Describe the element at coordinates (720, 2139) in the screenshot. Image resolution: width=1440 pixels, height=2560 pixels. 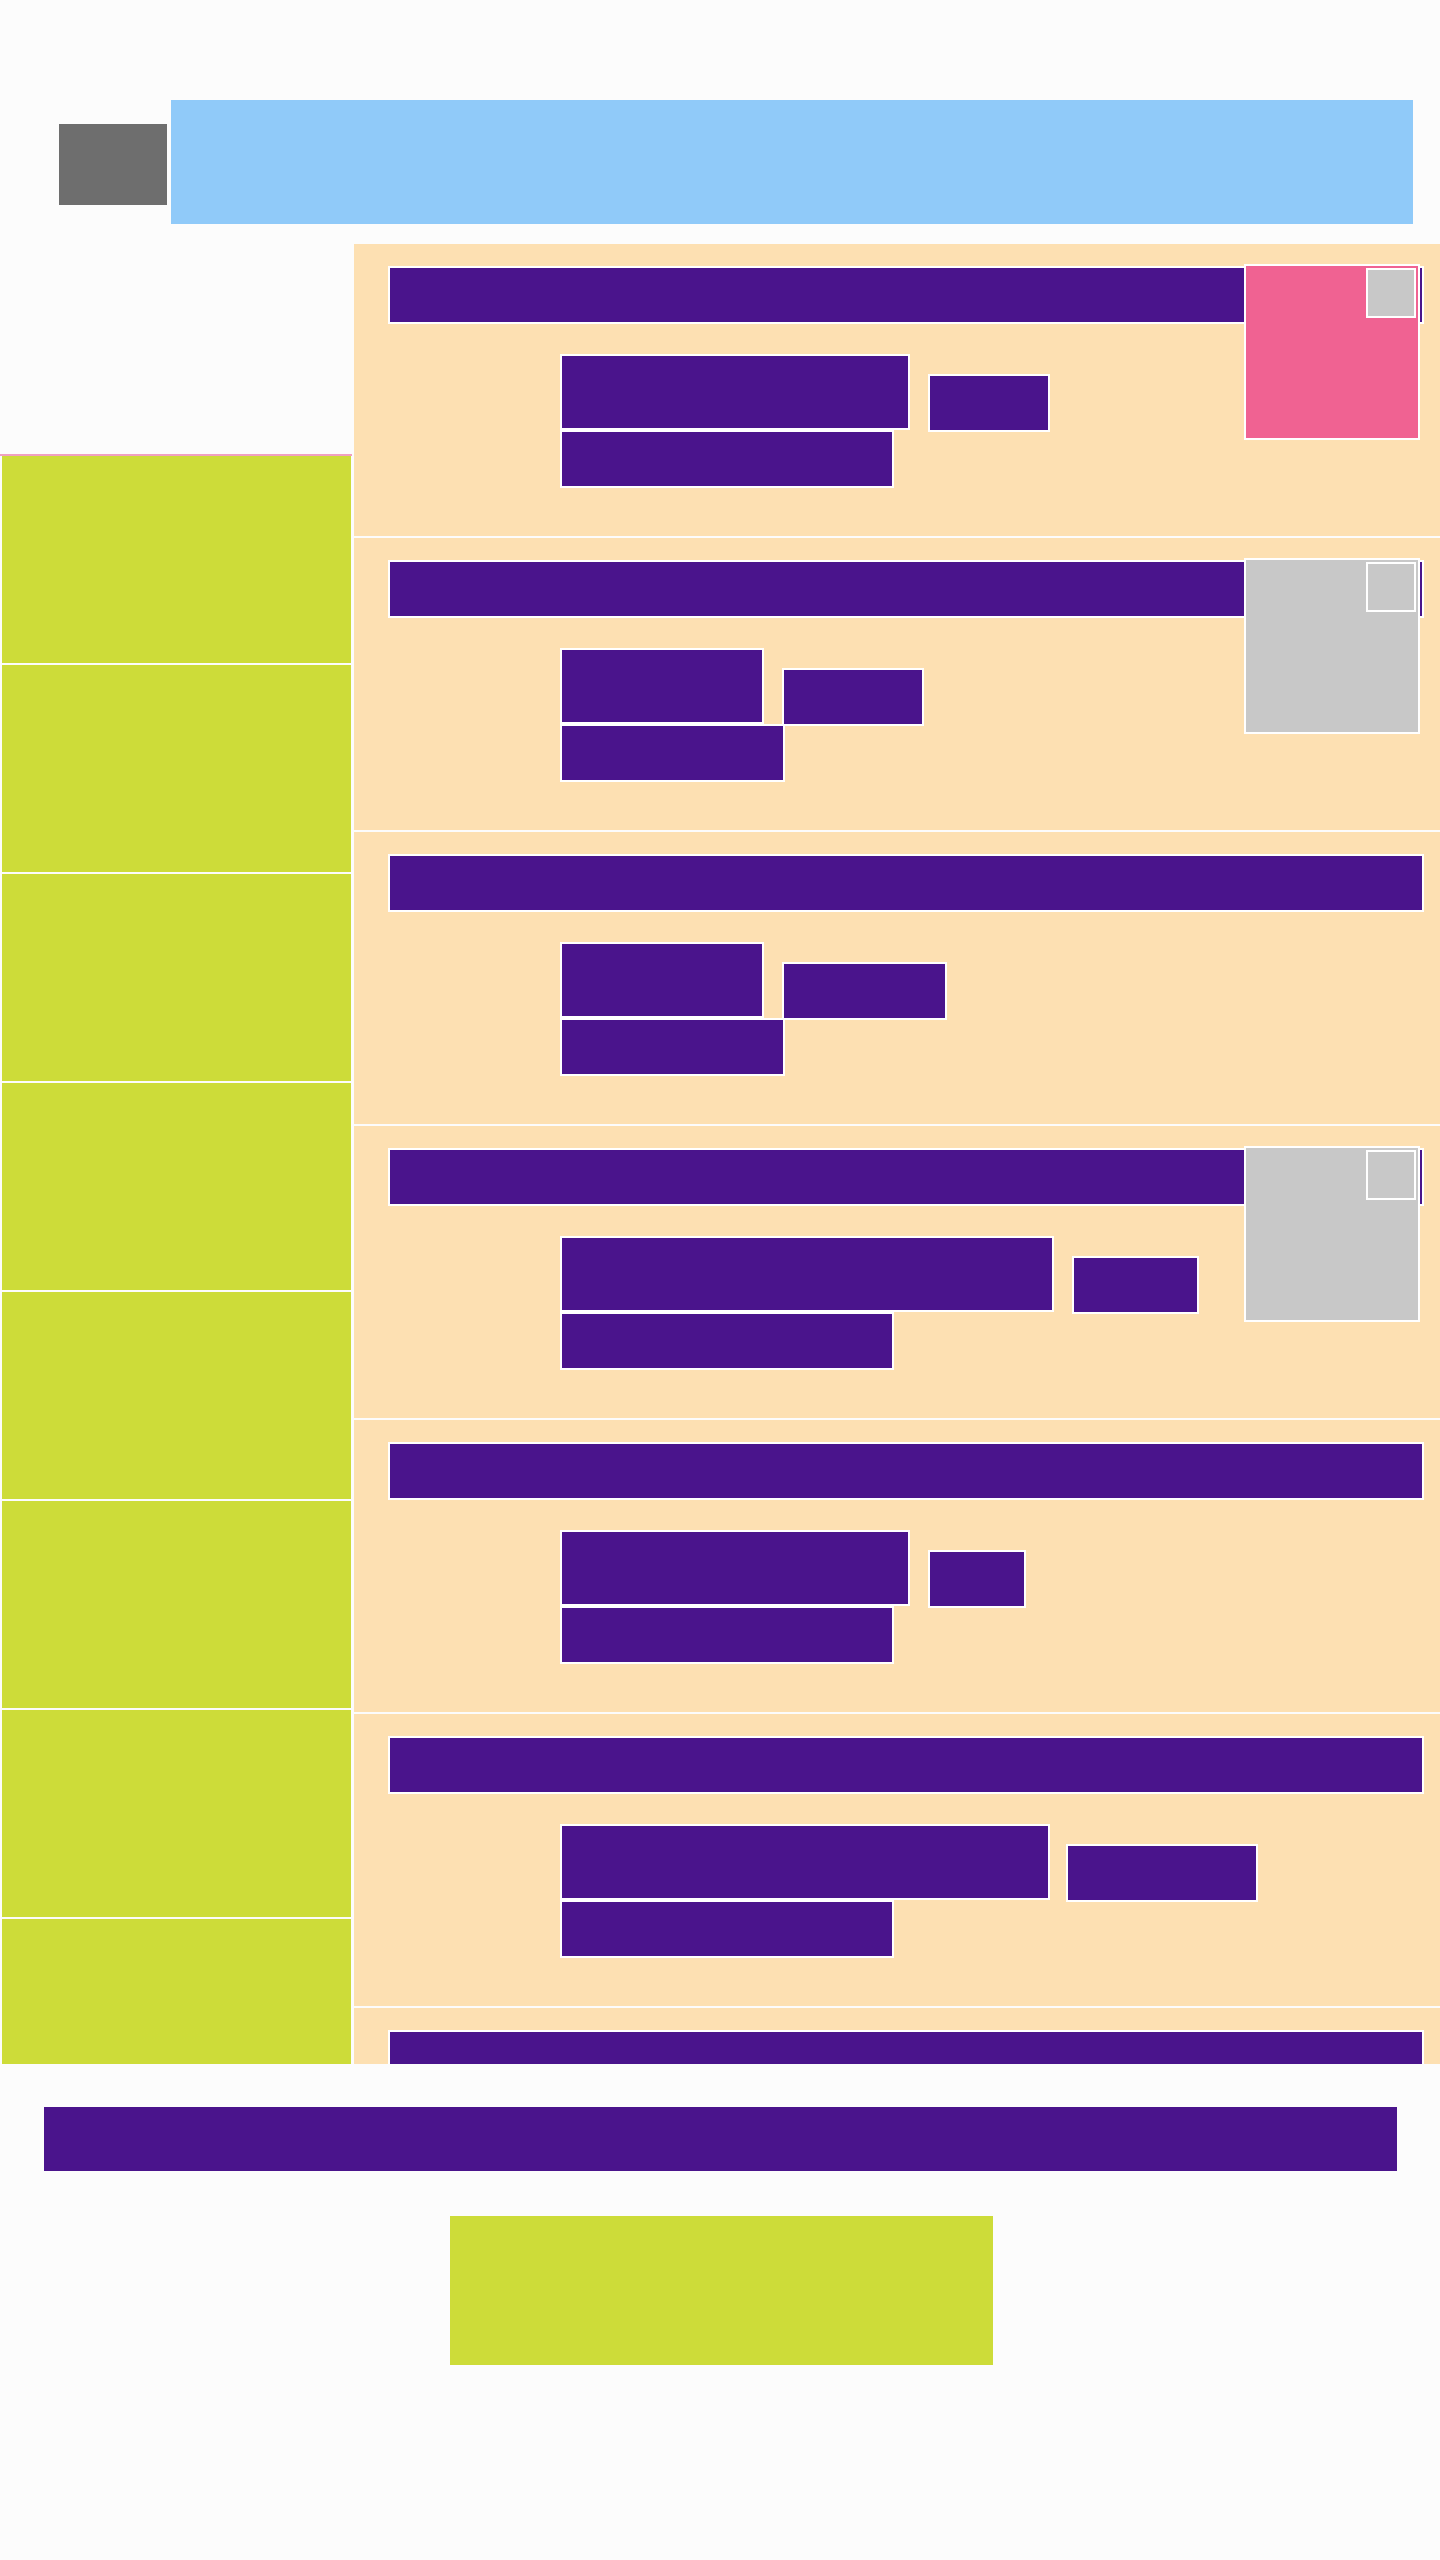
I see `footer-bar` at that location.